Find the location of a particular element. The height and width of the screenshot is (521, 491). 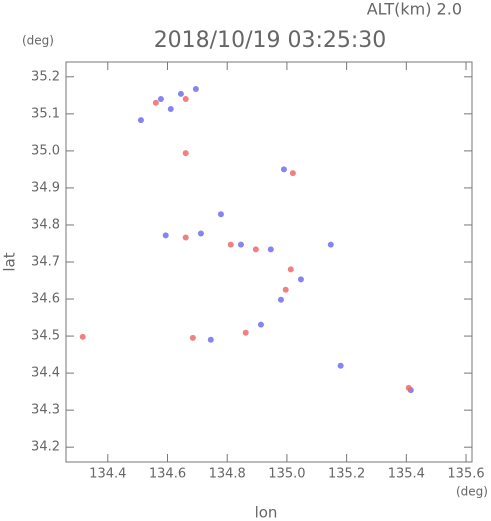

x-tick-label: 134.6 is located at coordinates (167, 474).